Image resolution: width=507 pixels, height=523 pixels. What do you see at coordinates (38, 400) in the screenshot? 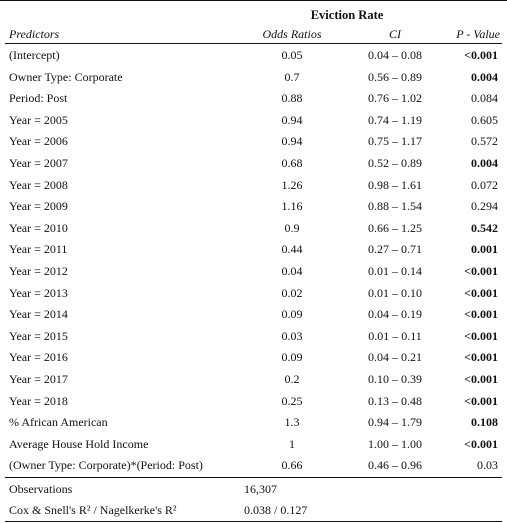
I see `predictor-cell: Year = 2018` at bounding box center [38, 400].